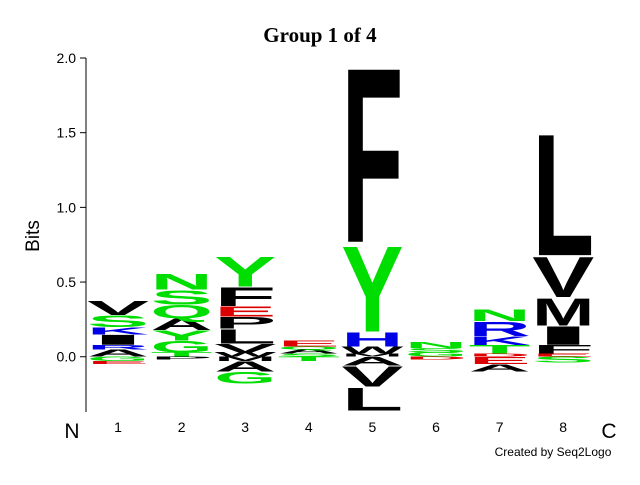  I want to click on x-tick-label: 6, so click(436, 427).